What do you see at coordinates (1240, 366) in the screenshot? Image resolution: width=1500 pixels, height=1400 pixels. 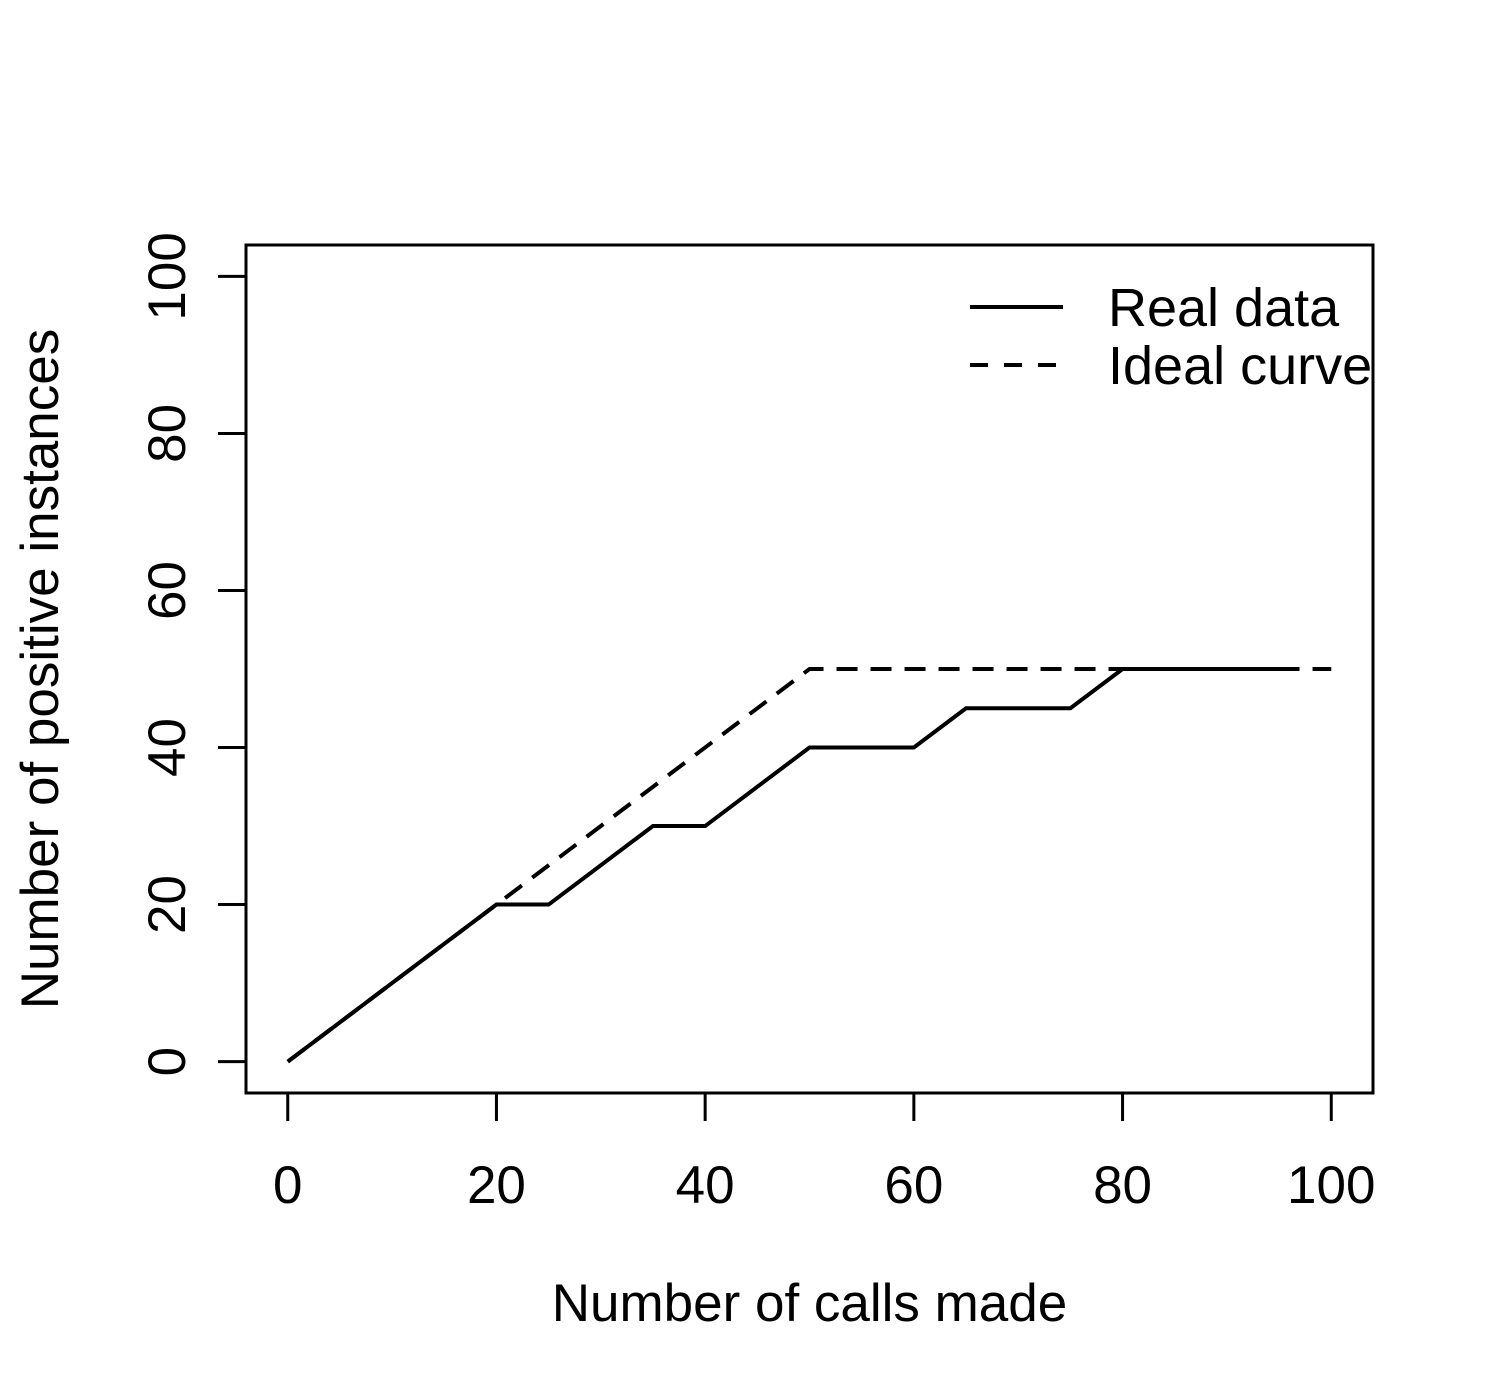 I see `legend-label: Ideal curve` at bounding box center [1240, 366].